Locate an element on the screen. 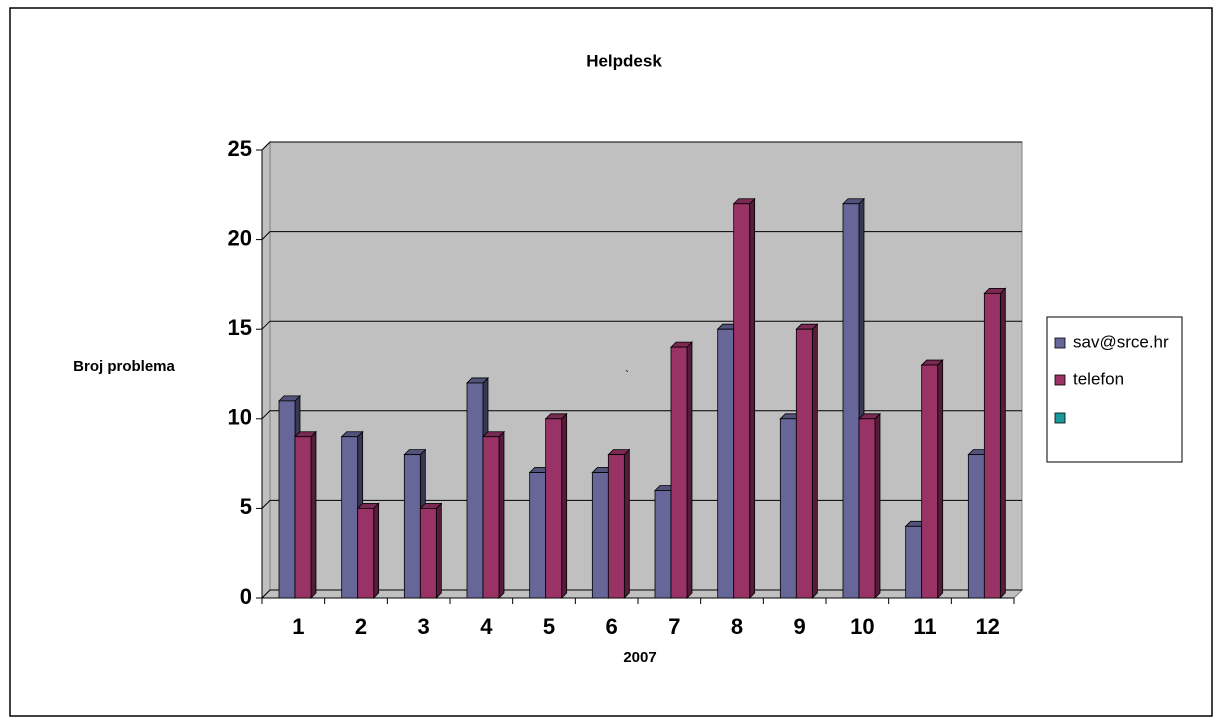 This screenshot has width=1221, height=725. x-tick-label: 8 is located at coordinates (737, 626).